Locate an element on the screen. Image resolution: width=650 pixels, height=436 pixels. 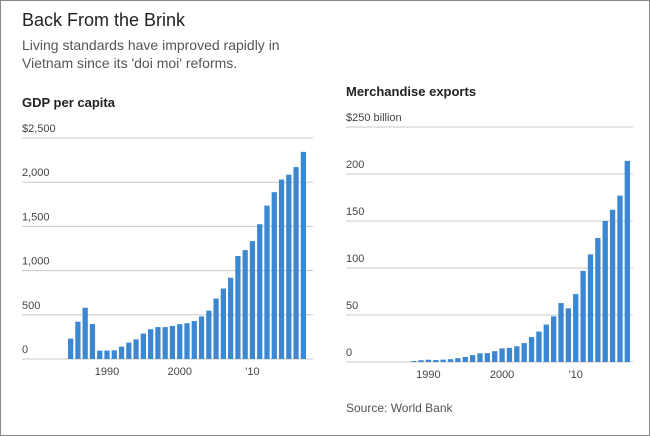
y-tick-label: 50 is located at coordinates (352, 306).